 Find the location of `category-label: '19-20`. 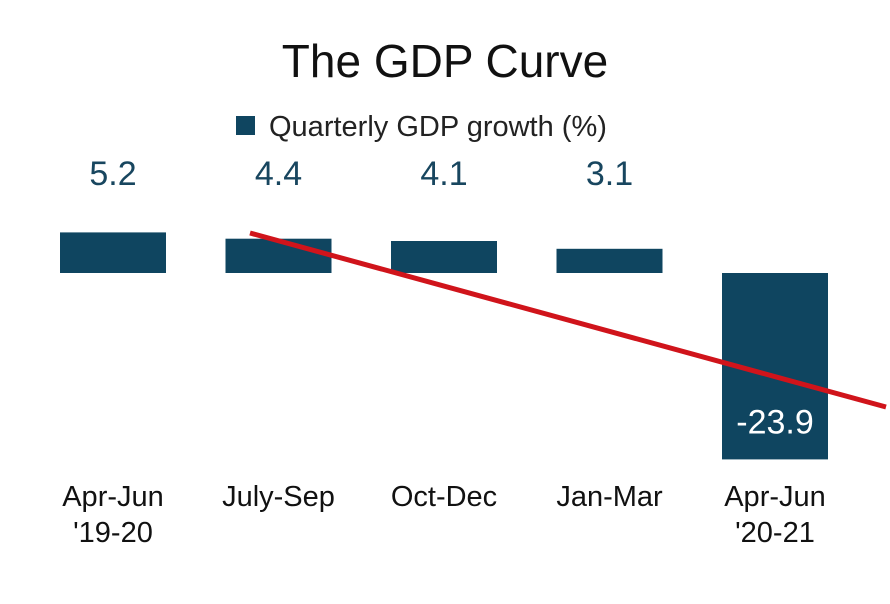

category-label: '19-20 is located at coordinates (113, 533).